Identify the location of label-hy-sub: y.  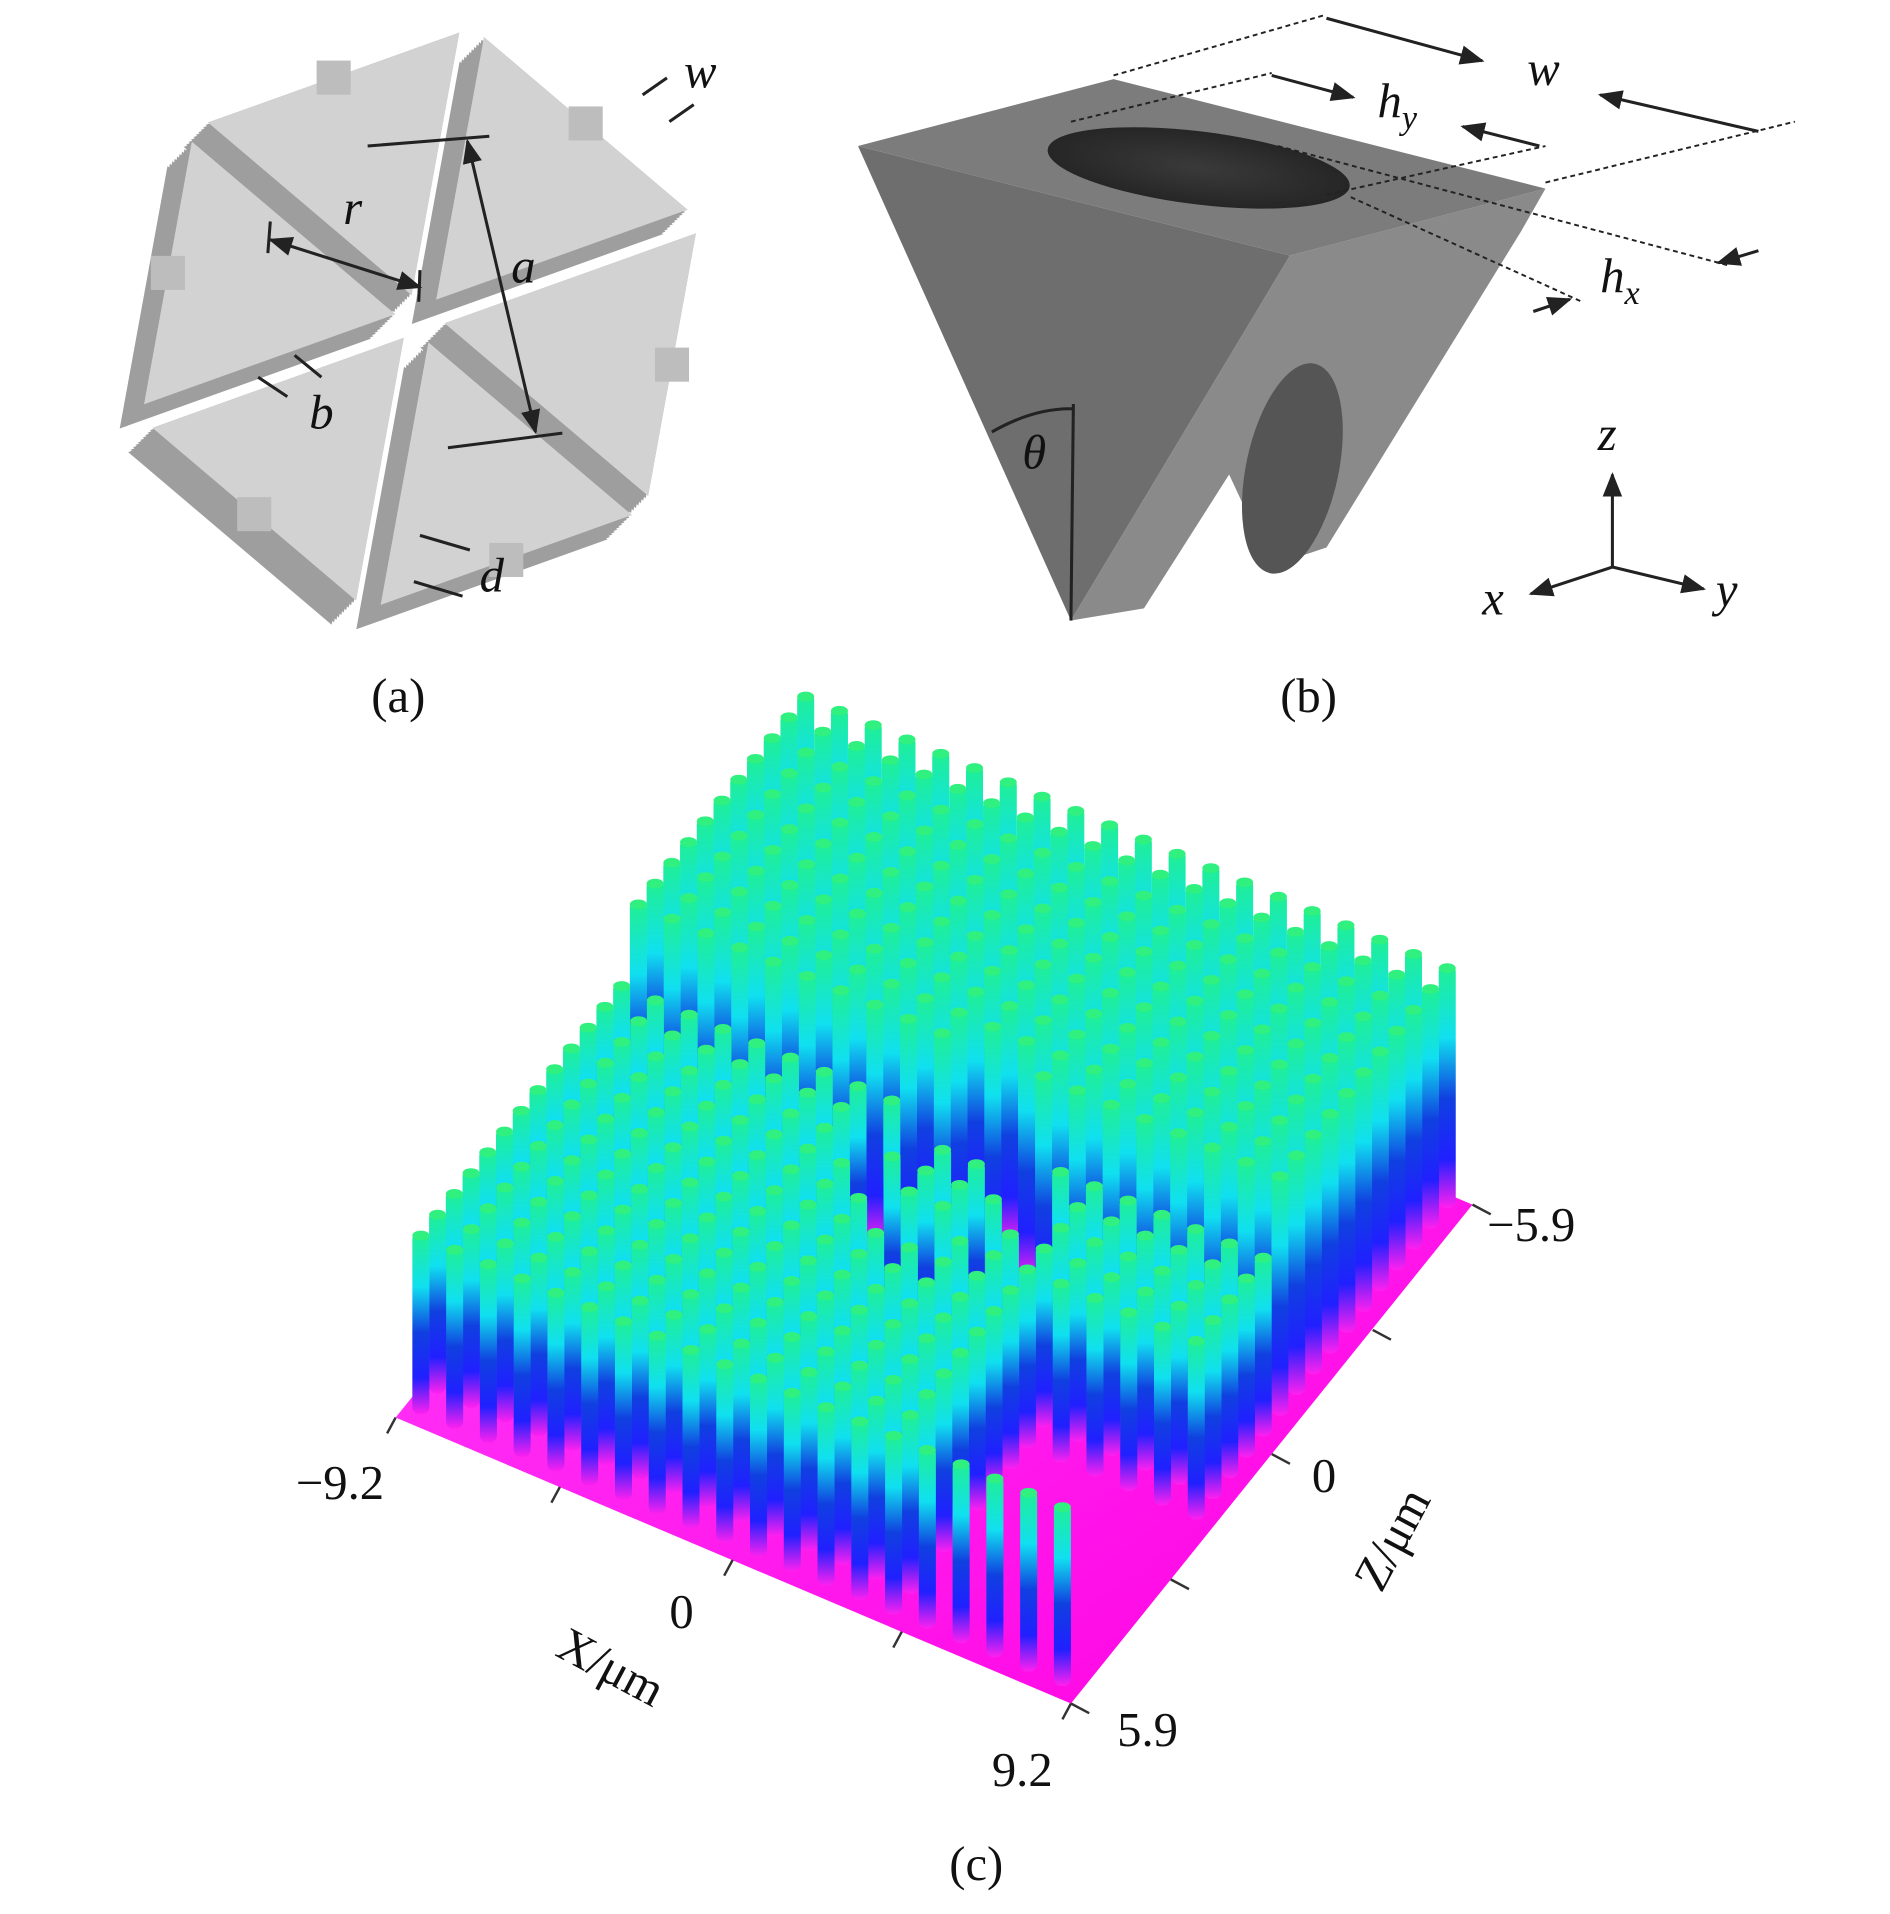
(1408, 118).